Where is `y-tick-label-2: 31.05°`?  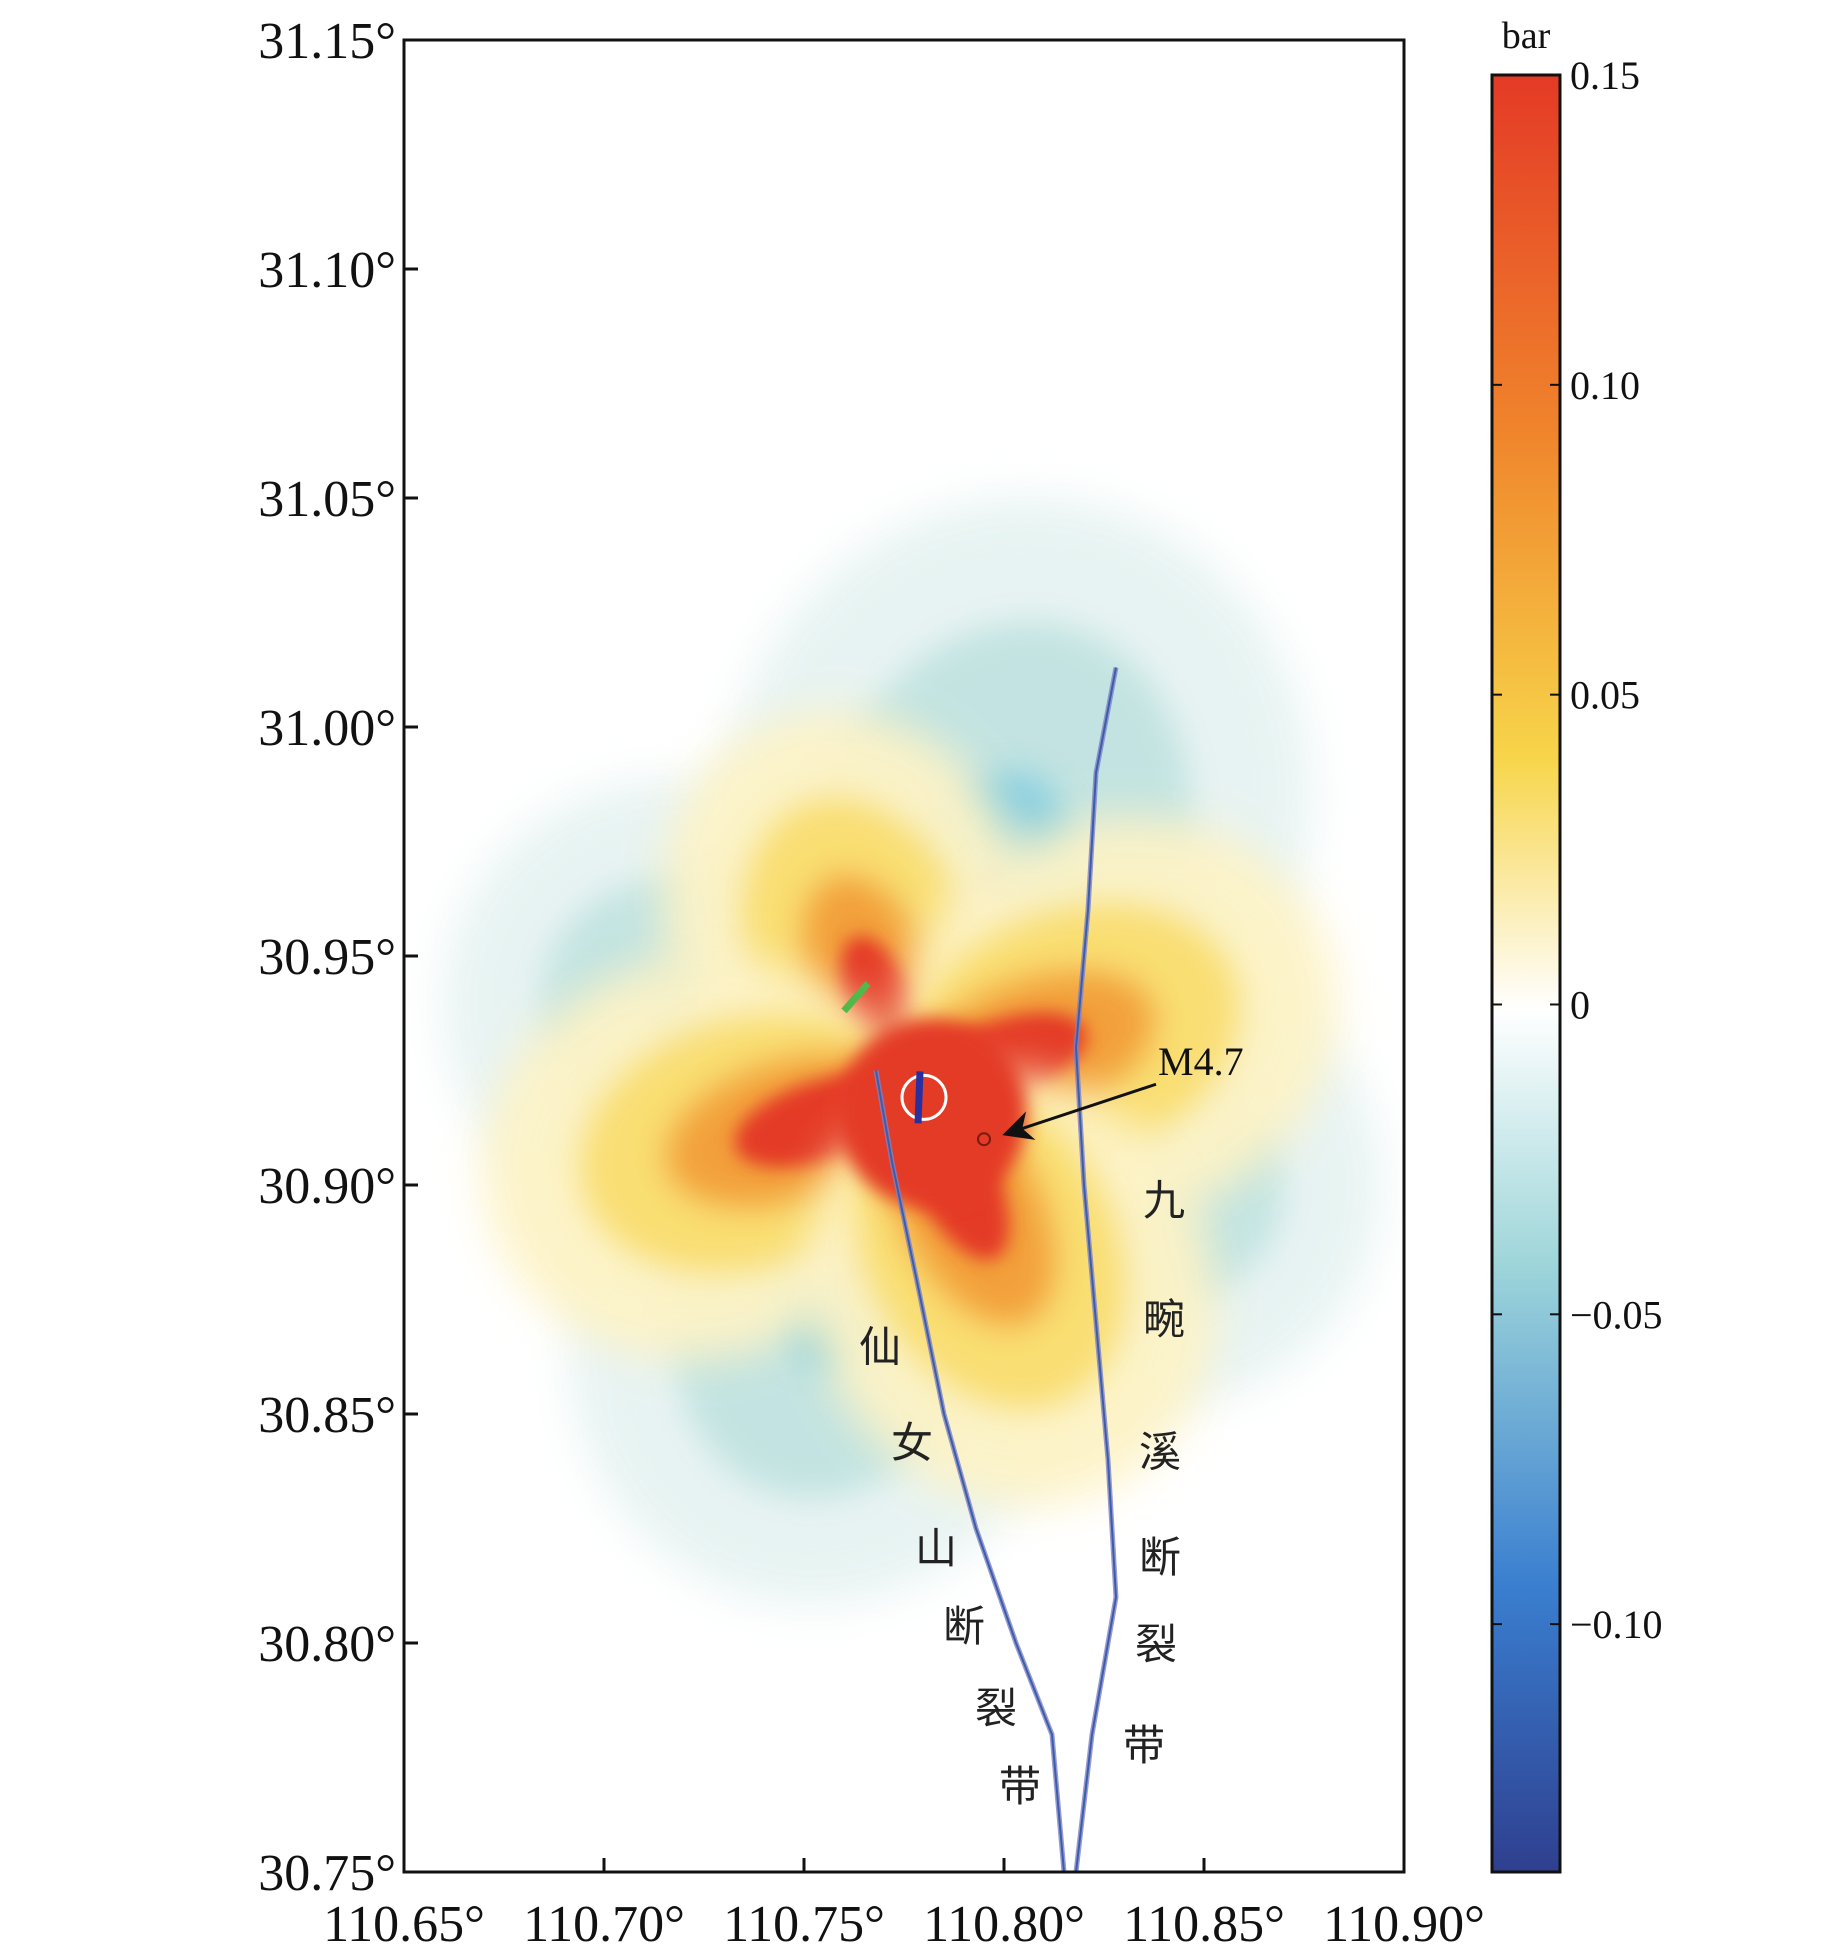 y-tick-label-2: 31.05° is located at coordinates (327, 499).